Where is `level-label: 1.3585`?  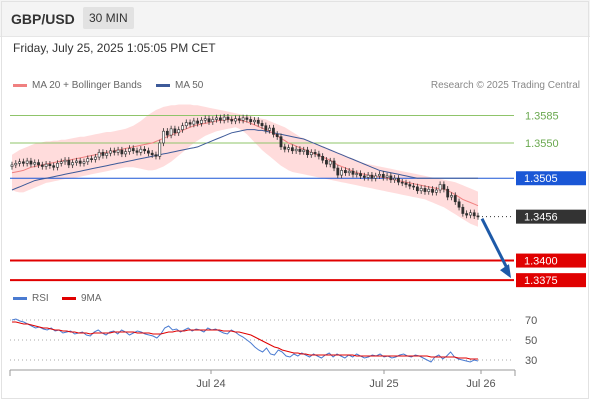 level-label: 1.3585 is located at coordinates (542, 117).